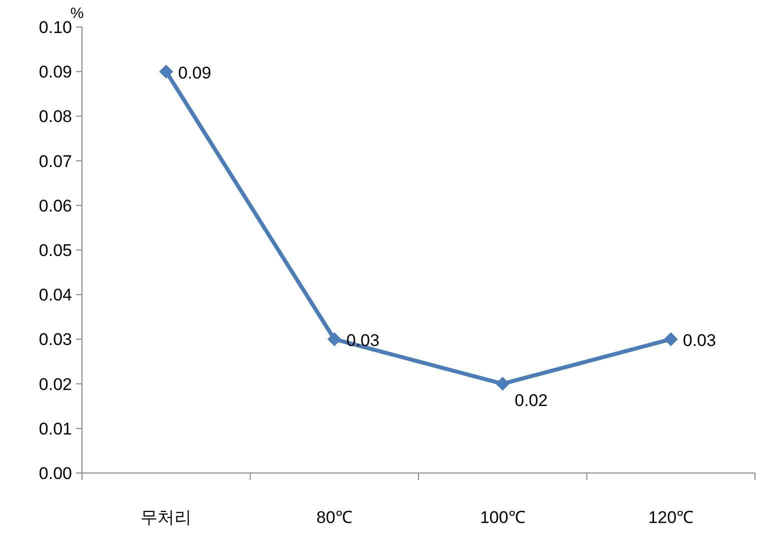  I want to click on x-tick-label: 80℃, so click(334, 517).